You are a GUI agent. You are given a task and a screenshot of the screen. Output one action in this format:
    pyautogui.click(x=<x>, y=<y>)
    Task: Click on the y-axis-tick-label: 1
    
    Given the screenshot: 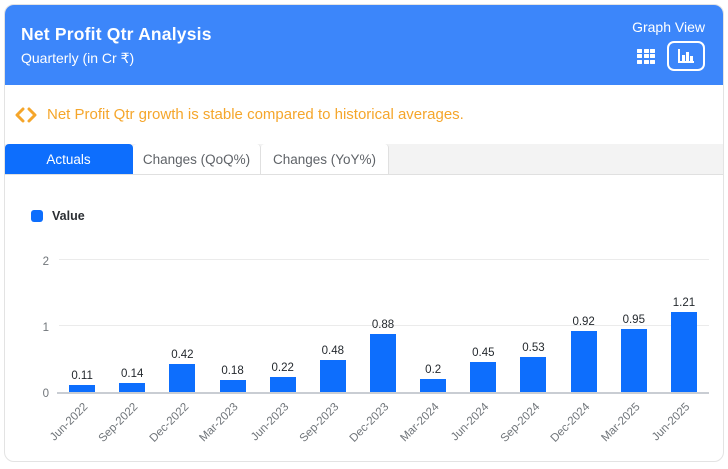 What is the action you would take?
    pyautogui.click(x=45, y=328)
    